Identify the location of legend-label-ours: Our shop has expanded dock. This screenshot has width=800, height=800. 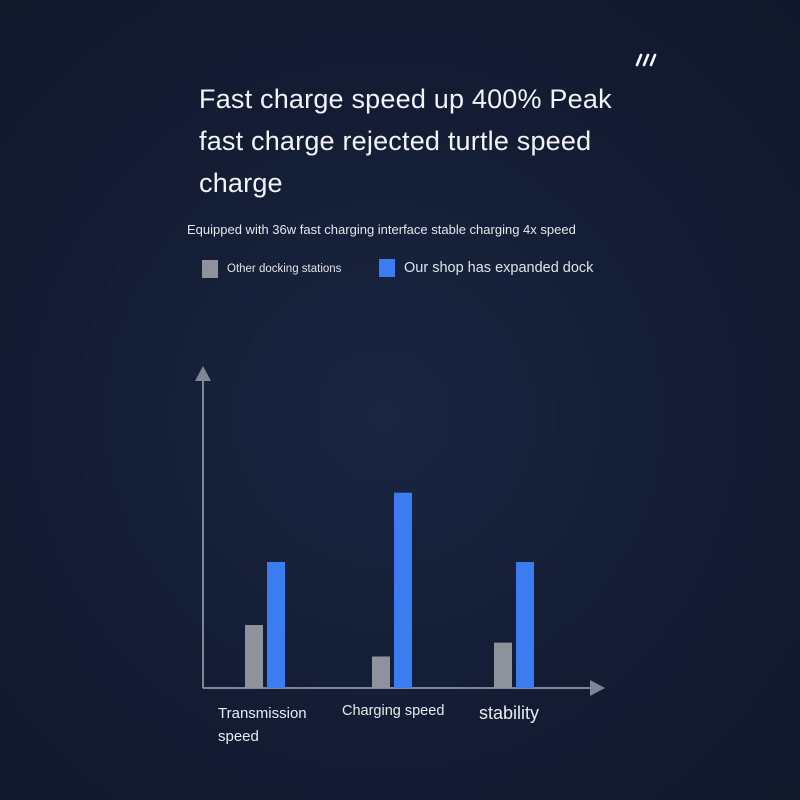
(499, 268).